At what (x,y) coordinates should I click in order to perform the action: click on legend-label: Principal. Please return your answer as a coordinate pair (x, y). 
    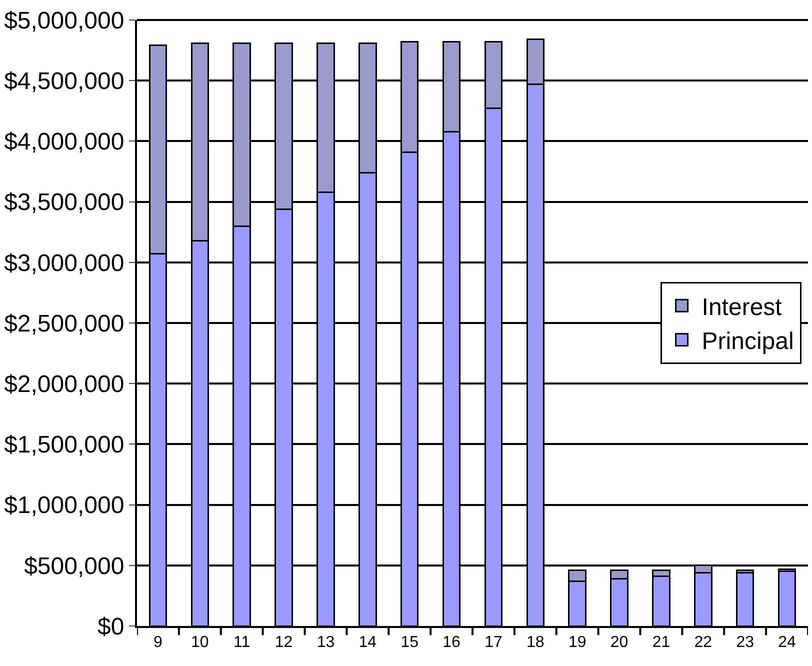
    Looking at the image, I should click on (748, 342).